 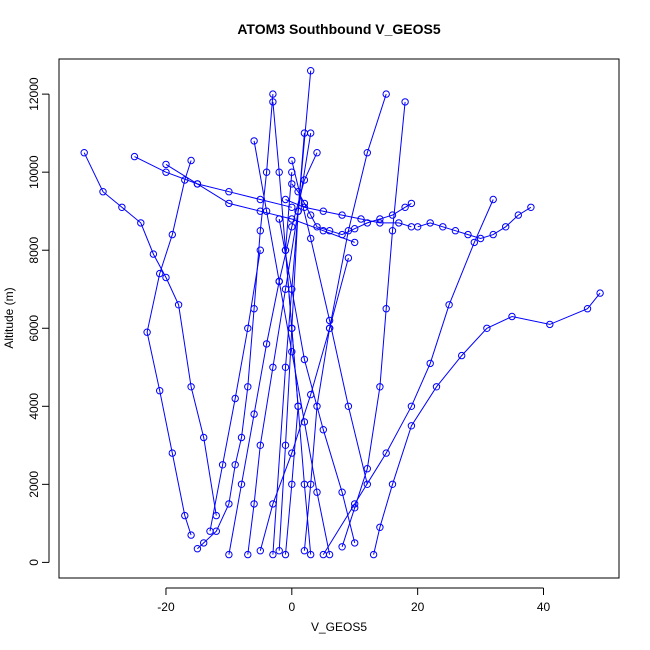 What do you see at coordinates (38, 321) in the screenshot?
I see `y-axis: 0 2000 4000 6000 8000 10000 12000` at bounding box center [38, 321].